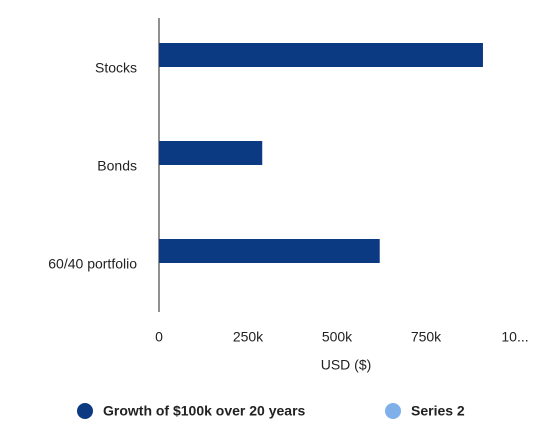  I want to click on x-tick-label: 750k, so click(426, 337).